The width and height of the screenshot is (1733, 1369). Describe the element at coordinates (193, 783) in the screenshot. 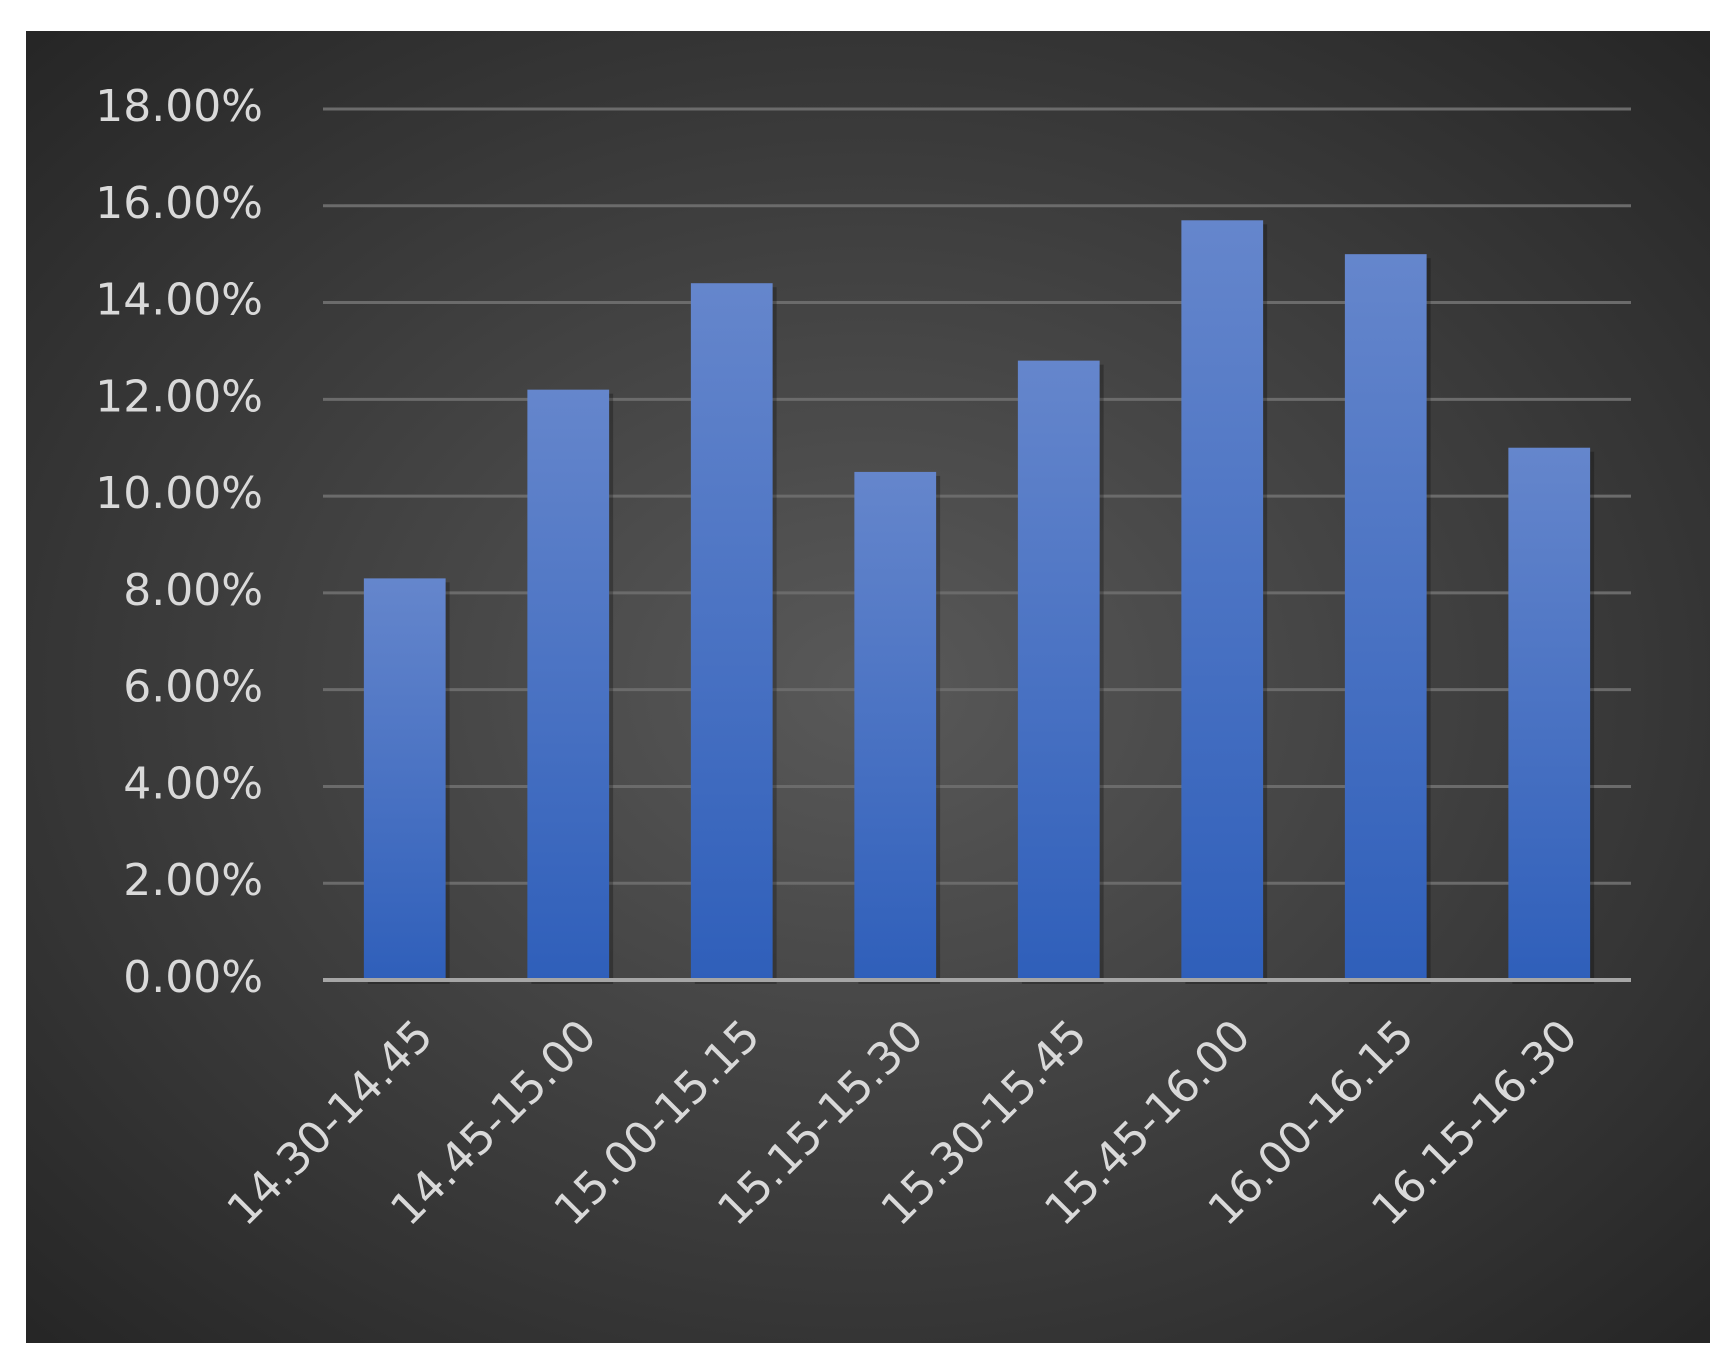

I see `y-tick-label: 4.00%` at that location.